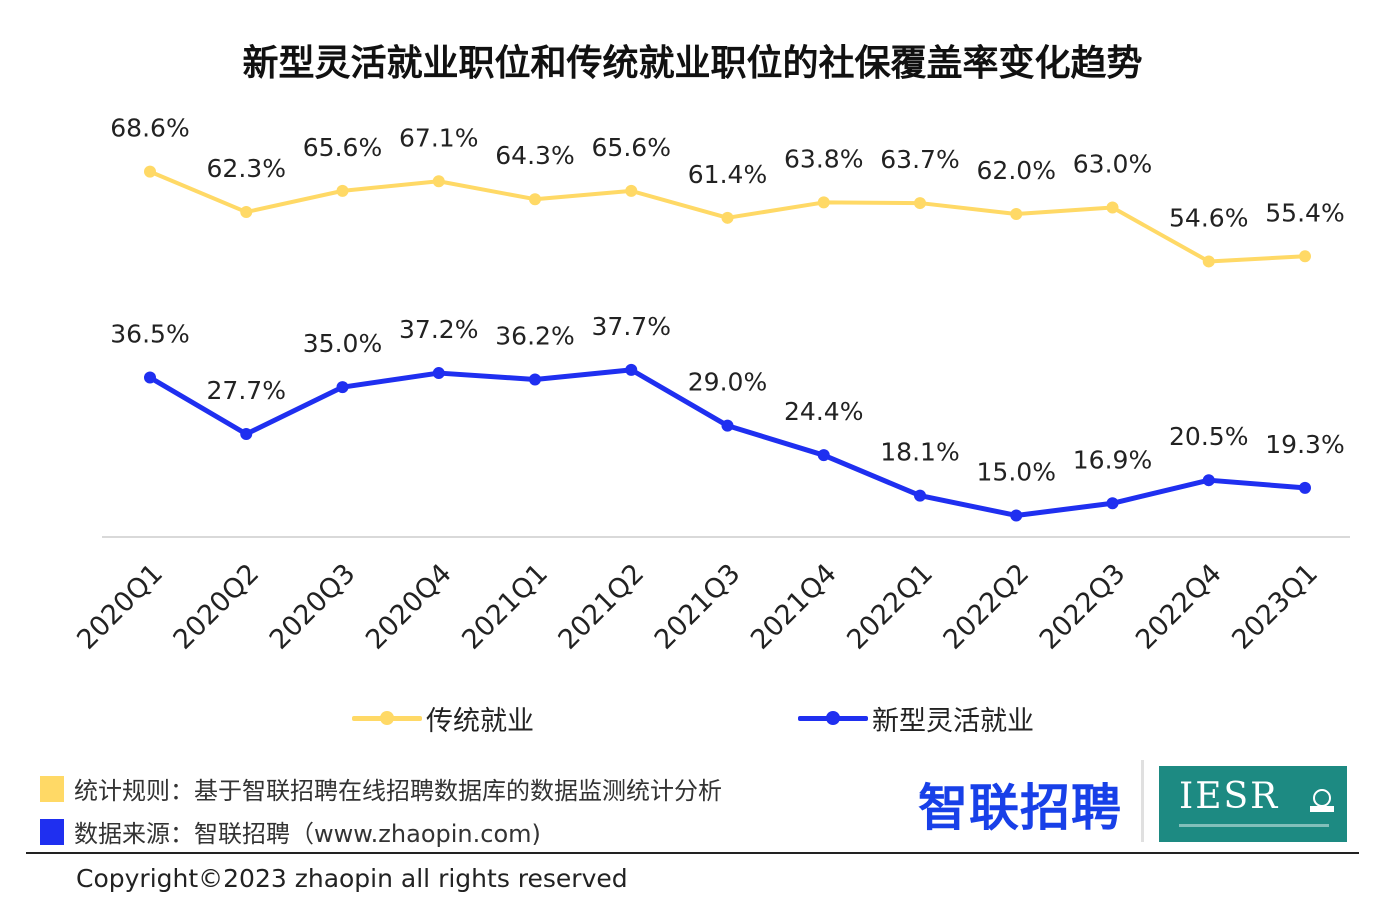  What do you see at coordinates (1229, 796) in the screenshot?
I see `iesr-logo-text: IESR` at bounding box center [1229, 796].